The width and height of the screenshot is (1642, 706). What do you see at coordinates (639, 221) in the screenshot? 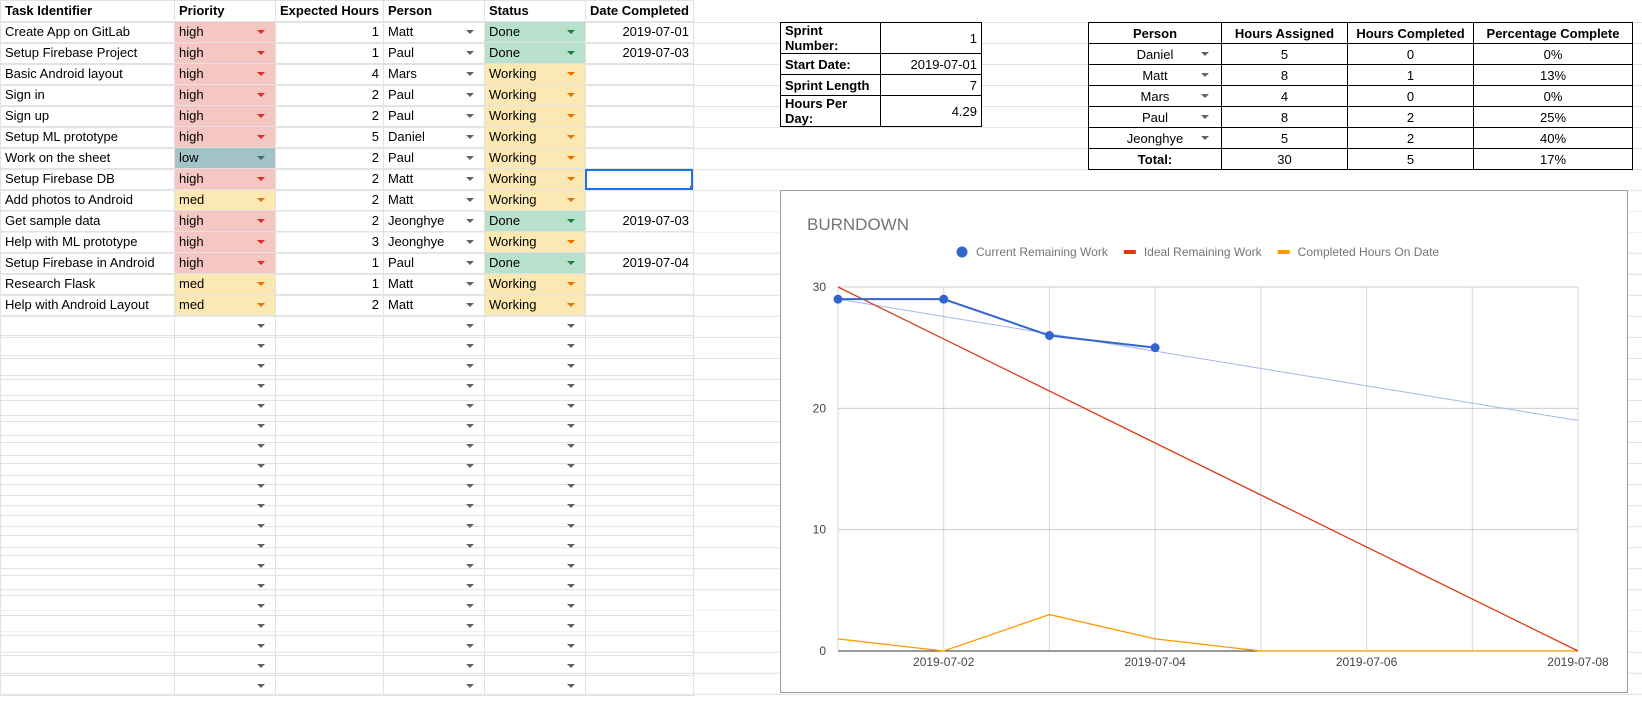
I see `date-completed-cell: 2019-07-03` at bounding box center [639, 221].